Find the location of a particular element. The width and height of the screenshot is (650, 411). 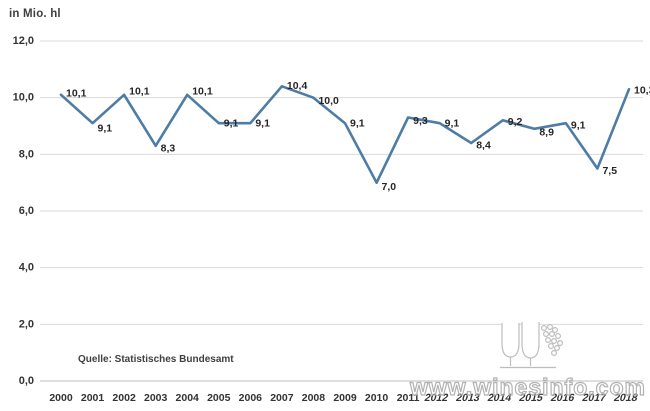

x-tick-label: 2011 is located at coordinates (408, 398).